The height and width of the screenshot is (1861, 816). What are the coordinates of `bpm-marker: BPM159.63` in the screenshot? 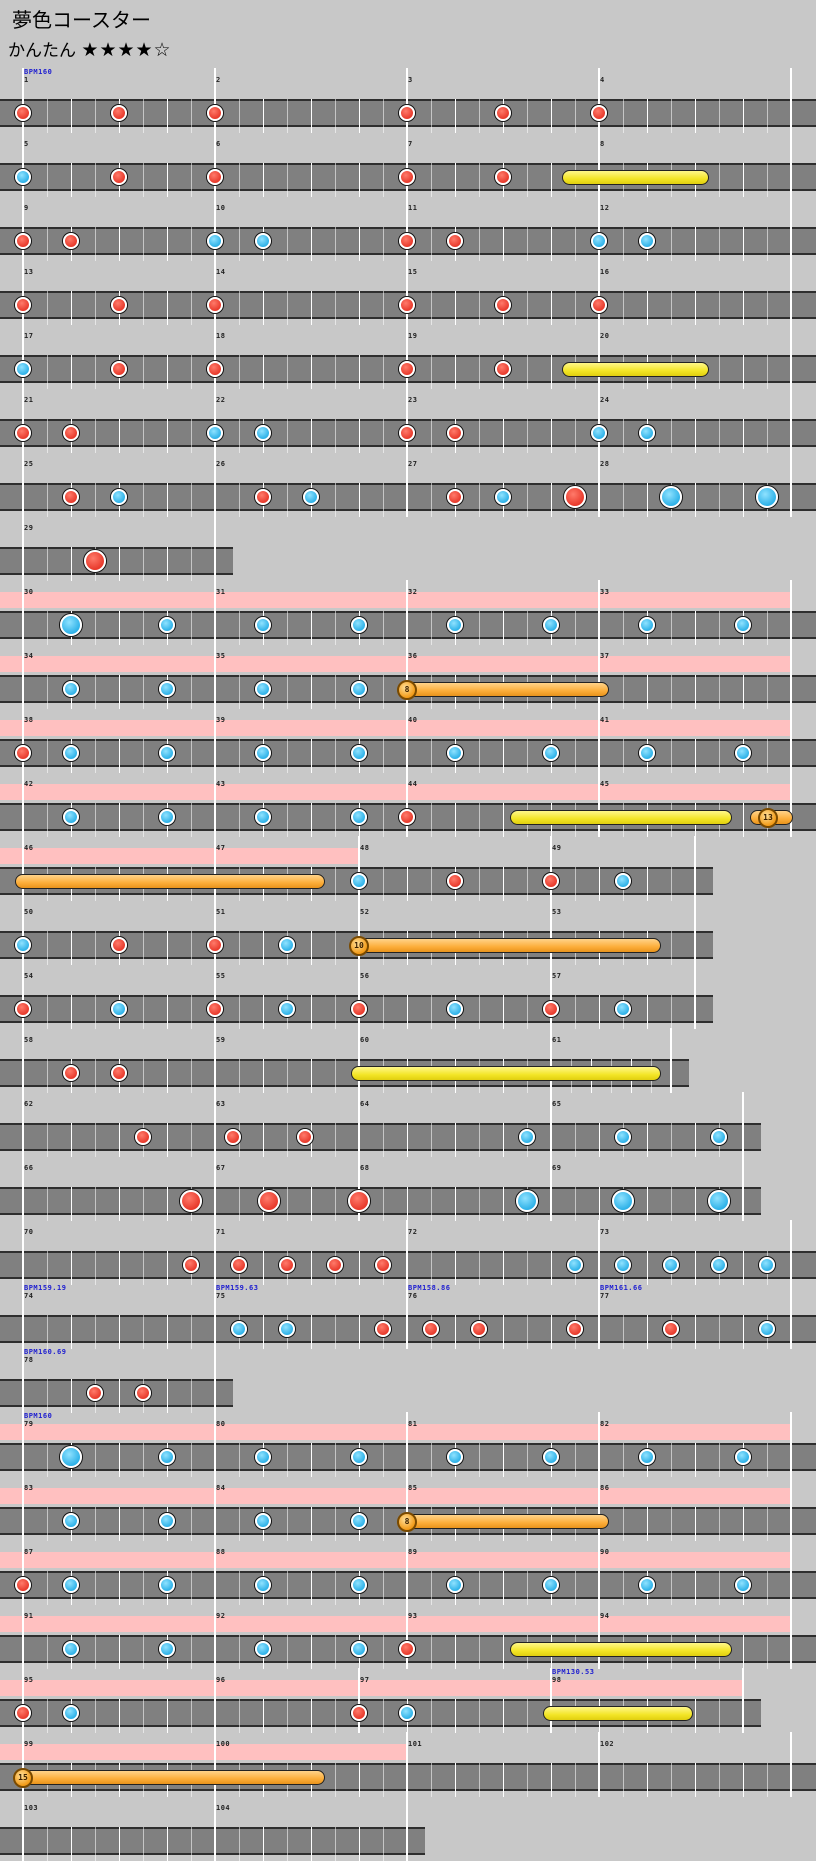 It's located at (237, 1288).